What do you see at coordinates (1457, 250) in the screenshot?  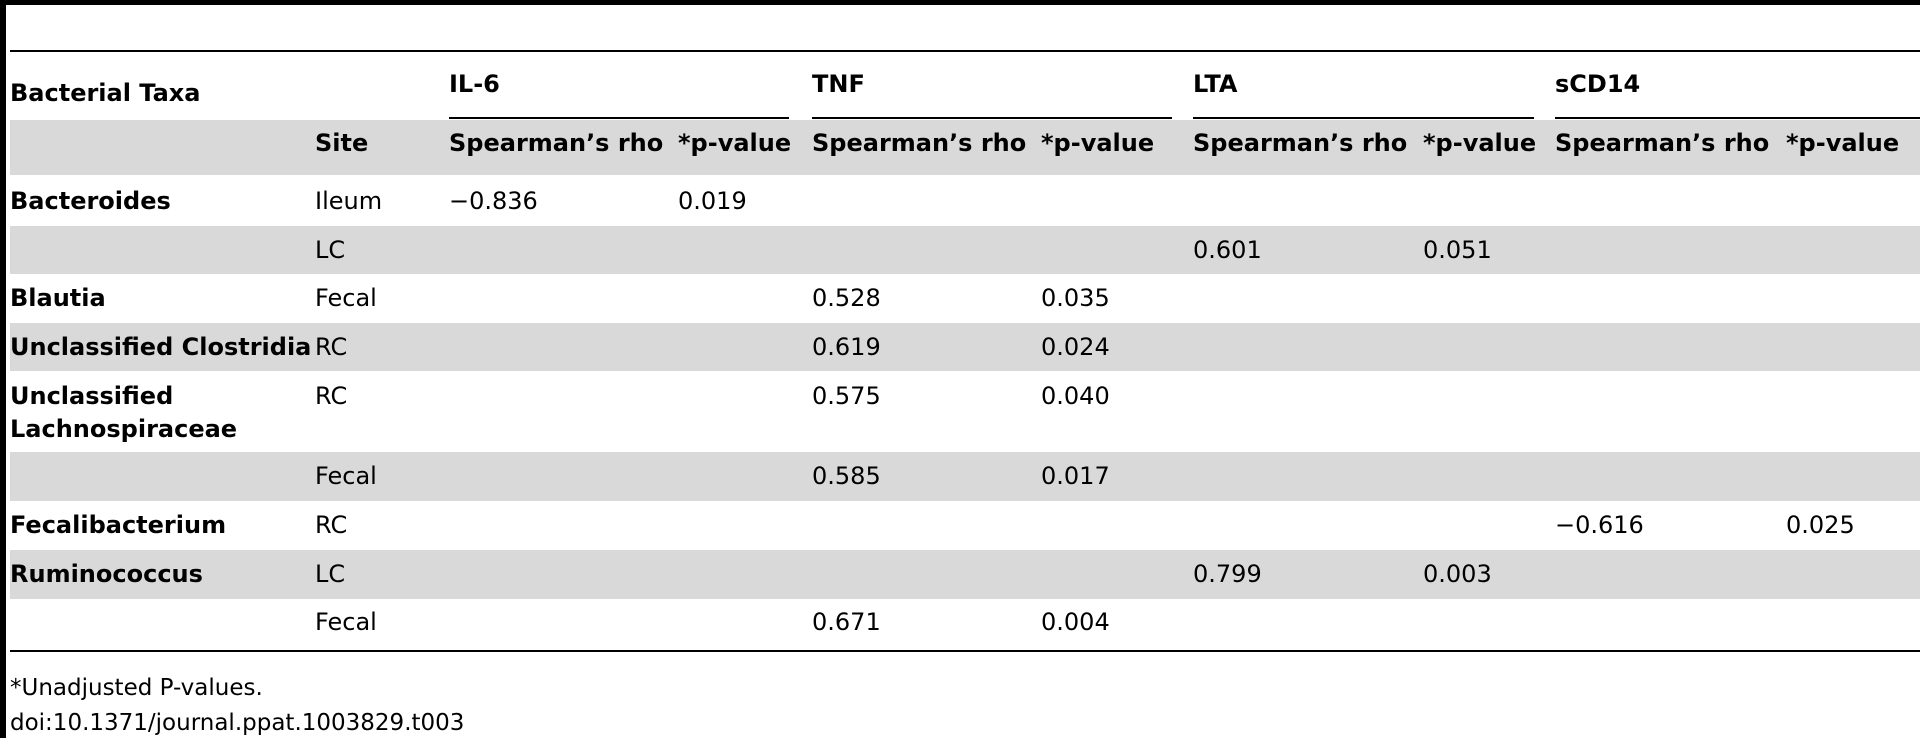 I see `cell-lta-p: 0.051` at bounding box center [1457, 250].